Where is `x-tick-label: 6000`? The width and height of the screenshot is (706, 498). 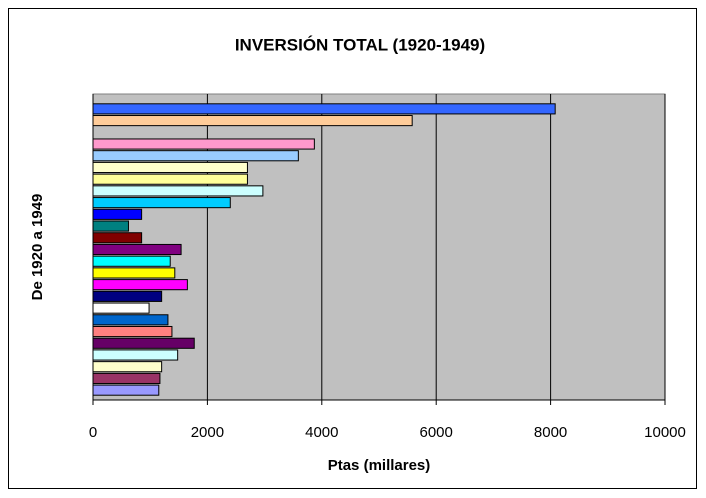
x-tick-label: 6000 is located at coordinates (436, 432).